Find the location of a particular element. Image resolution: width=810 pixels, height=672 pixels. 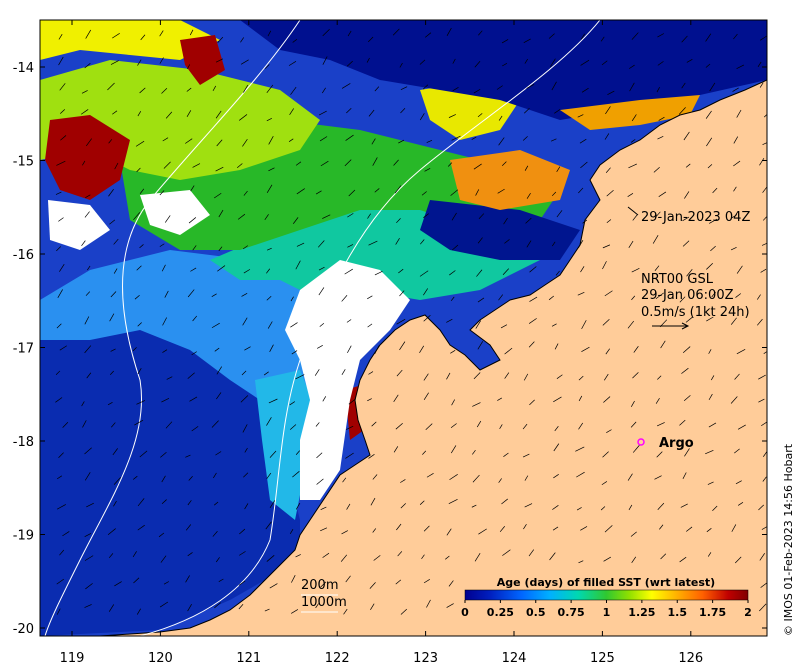

x-tick-label: 123 is located at coordinates (425, 658).